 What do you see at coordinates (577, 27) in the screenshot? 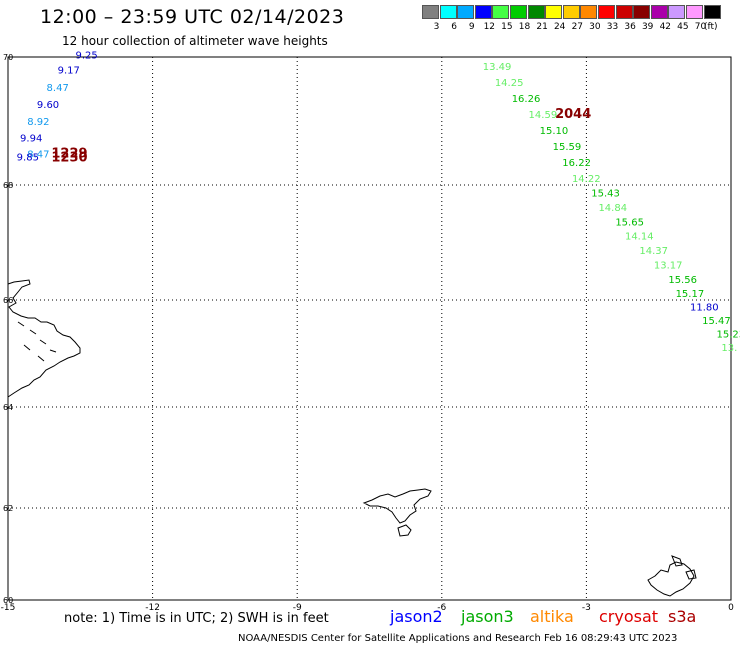
I see `scale-label: 27` at bounding box center [577, 27].